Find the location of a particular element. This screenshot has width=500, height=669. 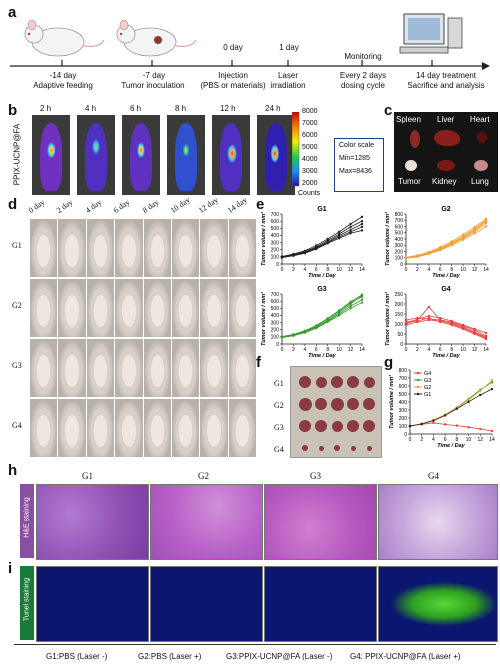

timeline-desc-4: Laser irradiation is located at coordinates (288, 80).